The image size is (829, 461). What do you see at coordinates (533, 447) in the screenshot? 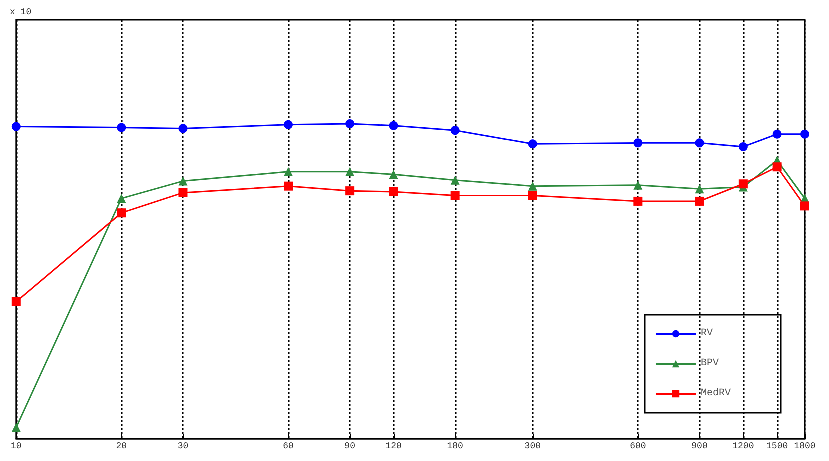
I see `x-tick-label: 300` at bounding box center [533, 447].